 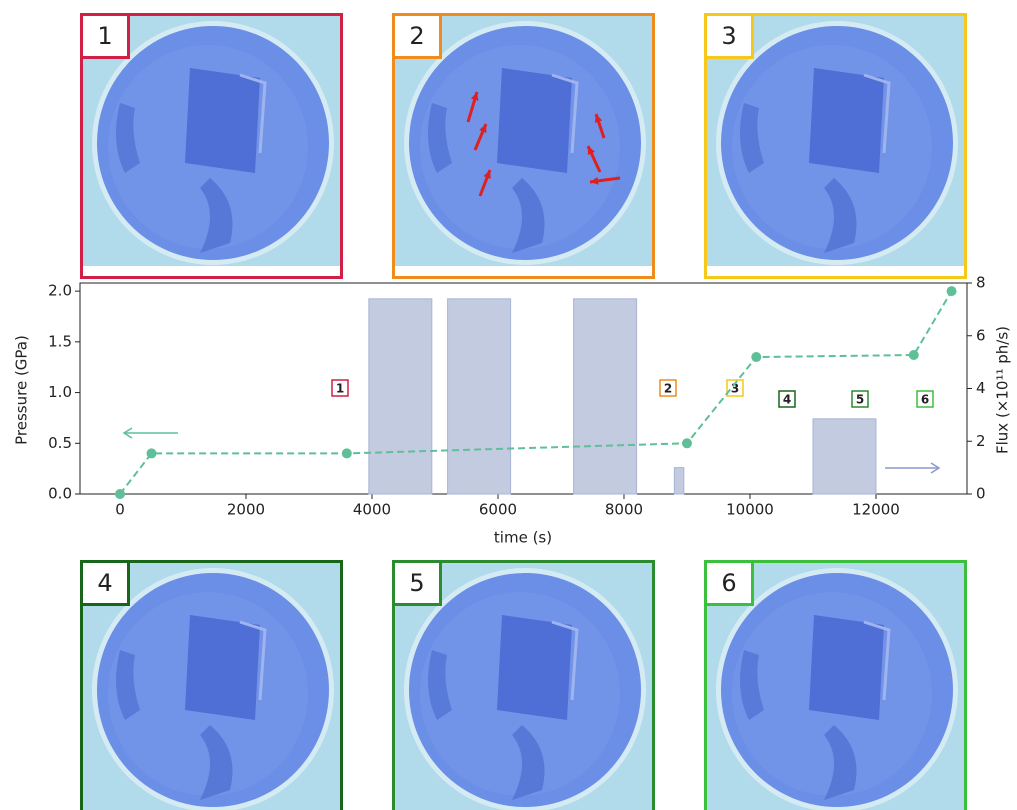 What do you see at coordinates (60, 494) in the screenshot?
I see `y-tick-label: 0.0` at bounding box center [60, 494].